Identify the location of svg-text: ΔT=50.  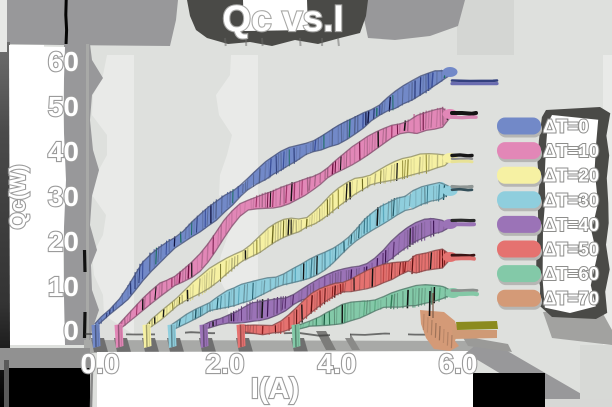
(571, 249).